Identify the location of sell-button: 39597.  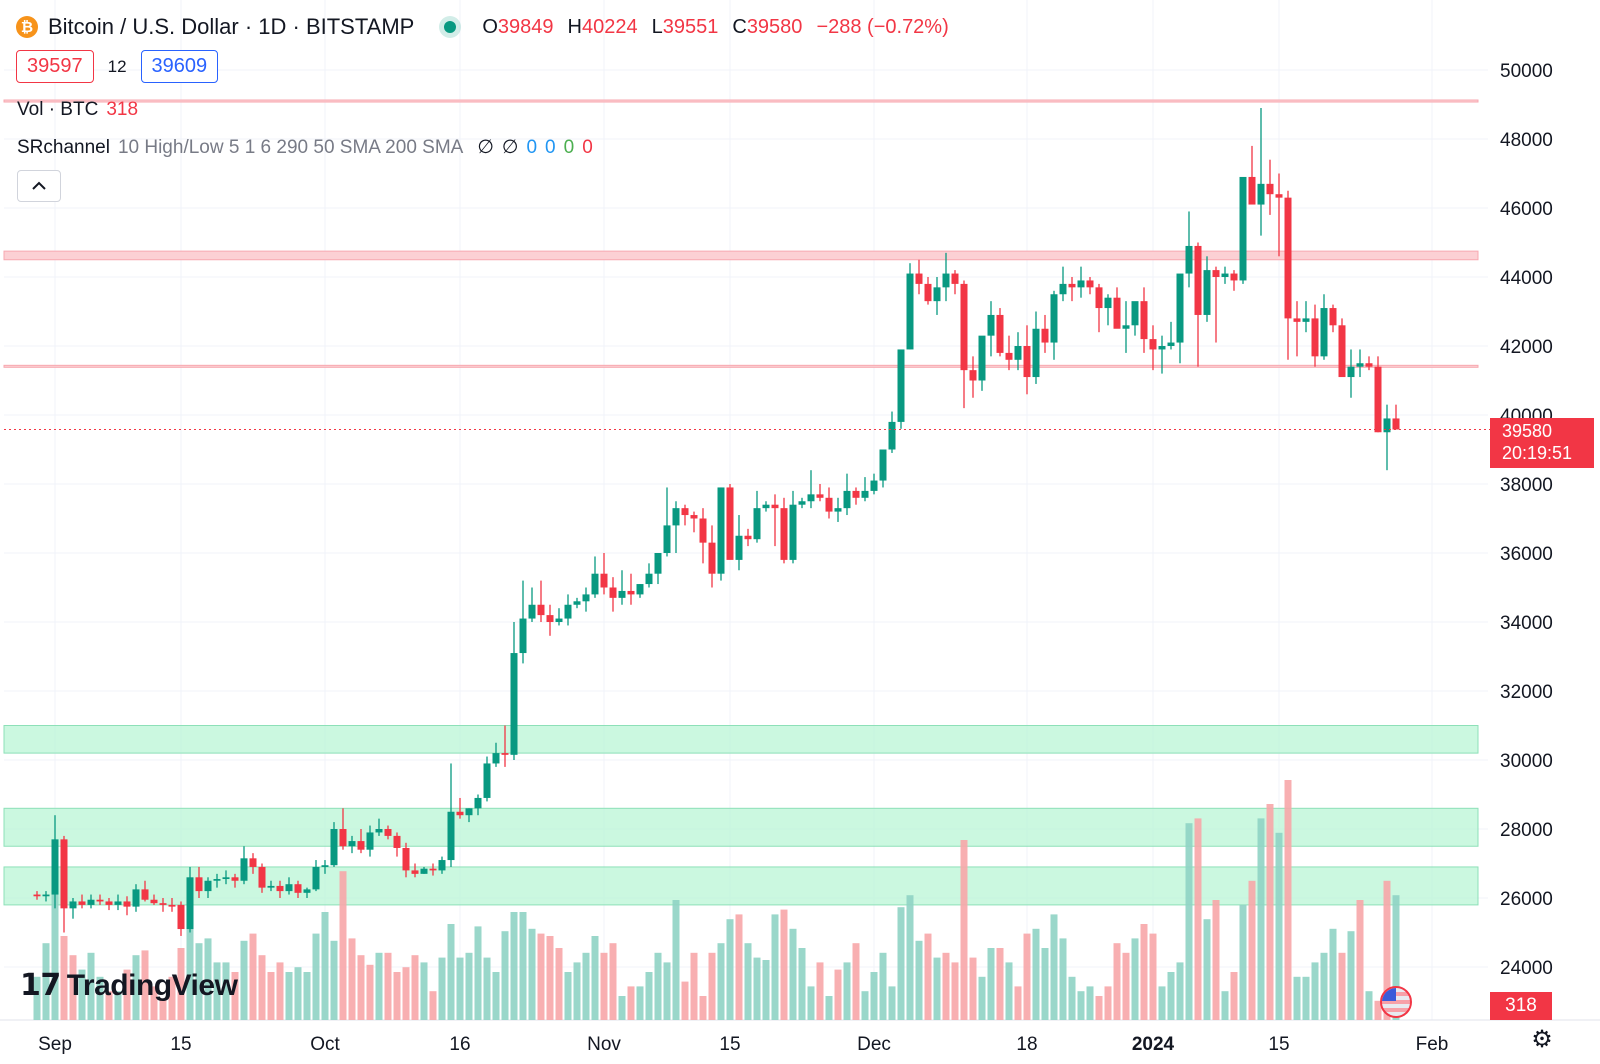
(55, 66).